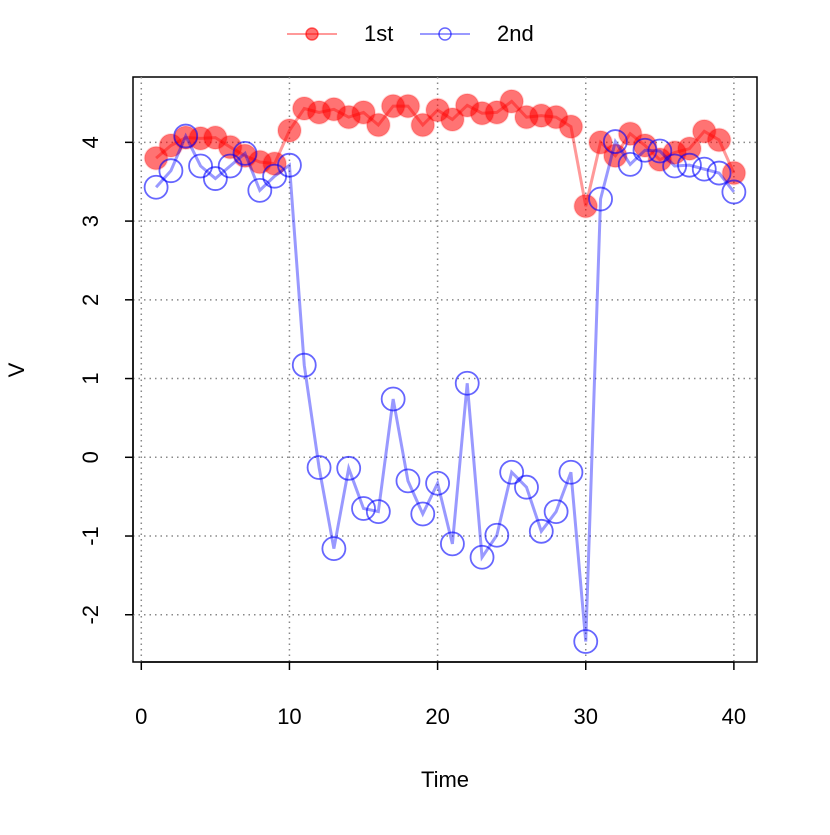 The image size is (830, 835). What do you see at coordinates (289, 716) in the screenshot?
I see `x-tick-label: 10` at bounding box center [289, 716].